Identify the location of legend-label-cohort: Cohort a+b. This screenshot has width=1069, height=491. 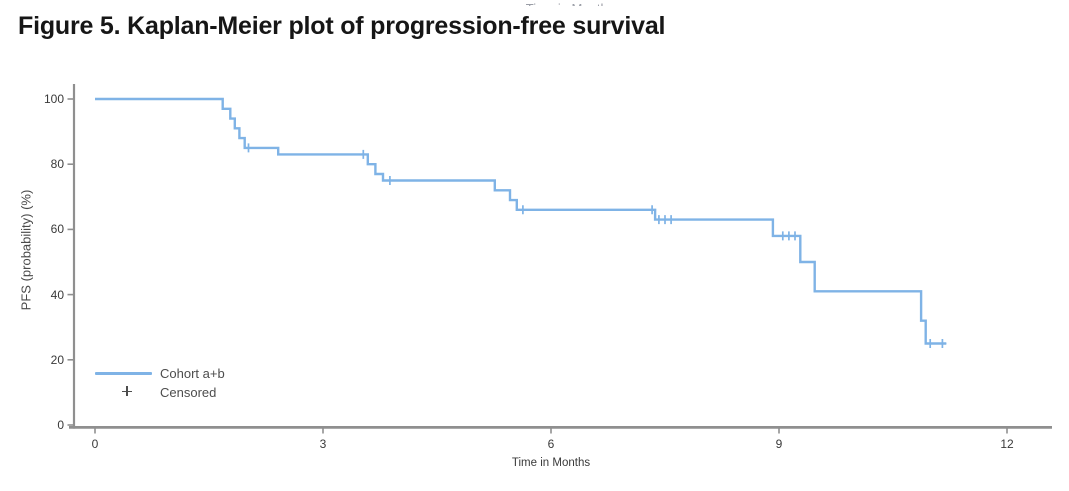
(192, 373).